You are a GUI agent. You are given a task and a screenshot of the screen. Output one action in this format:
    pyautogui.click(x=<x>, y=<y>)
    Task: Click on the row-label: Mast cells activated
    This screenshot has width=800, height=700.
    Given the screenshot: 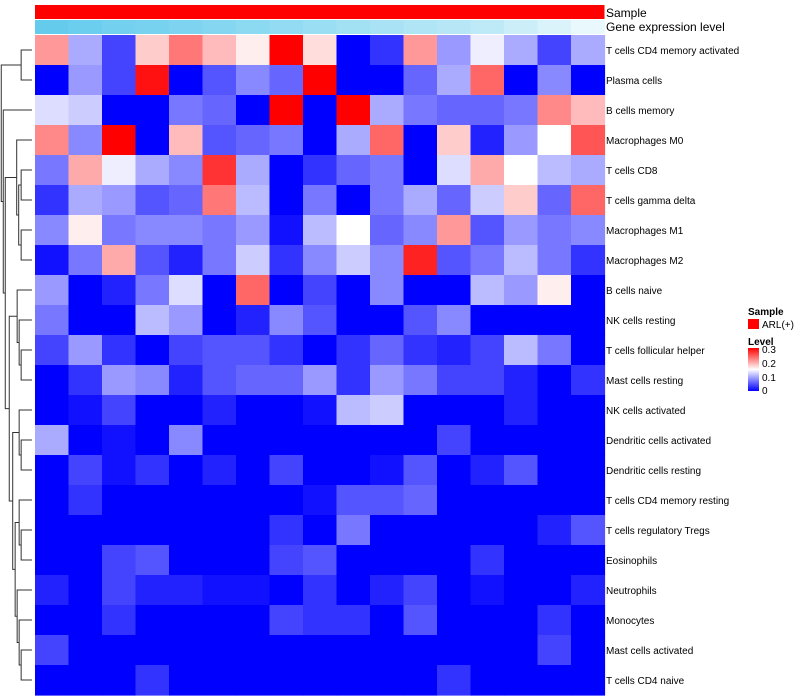 What is the action you would take?
    pyautogui.click(x=649, y=651)
    